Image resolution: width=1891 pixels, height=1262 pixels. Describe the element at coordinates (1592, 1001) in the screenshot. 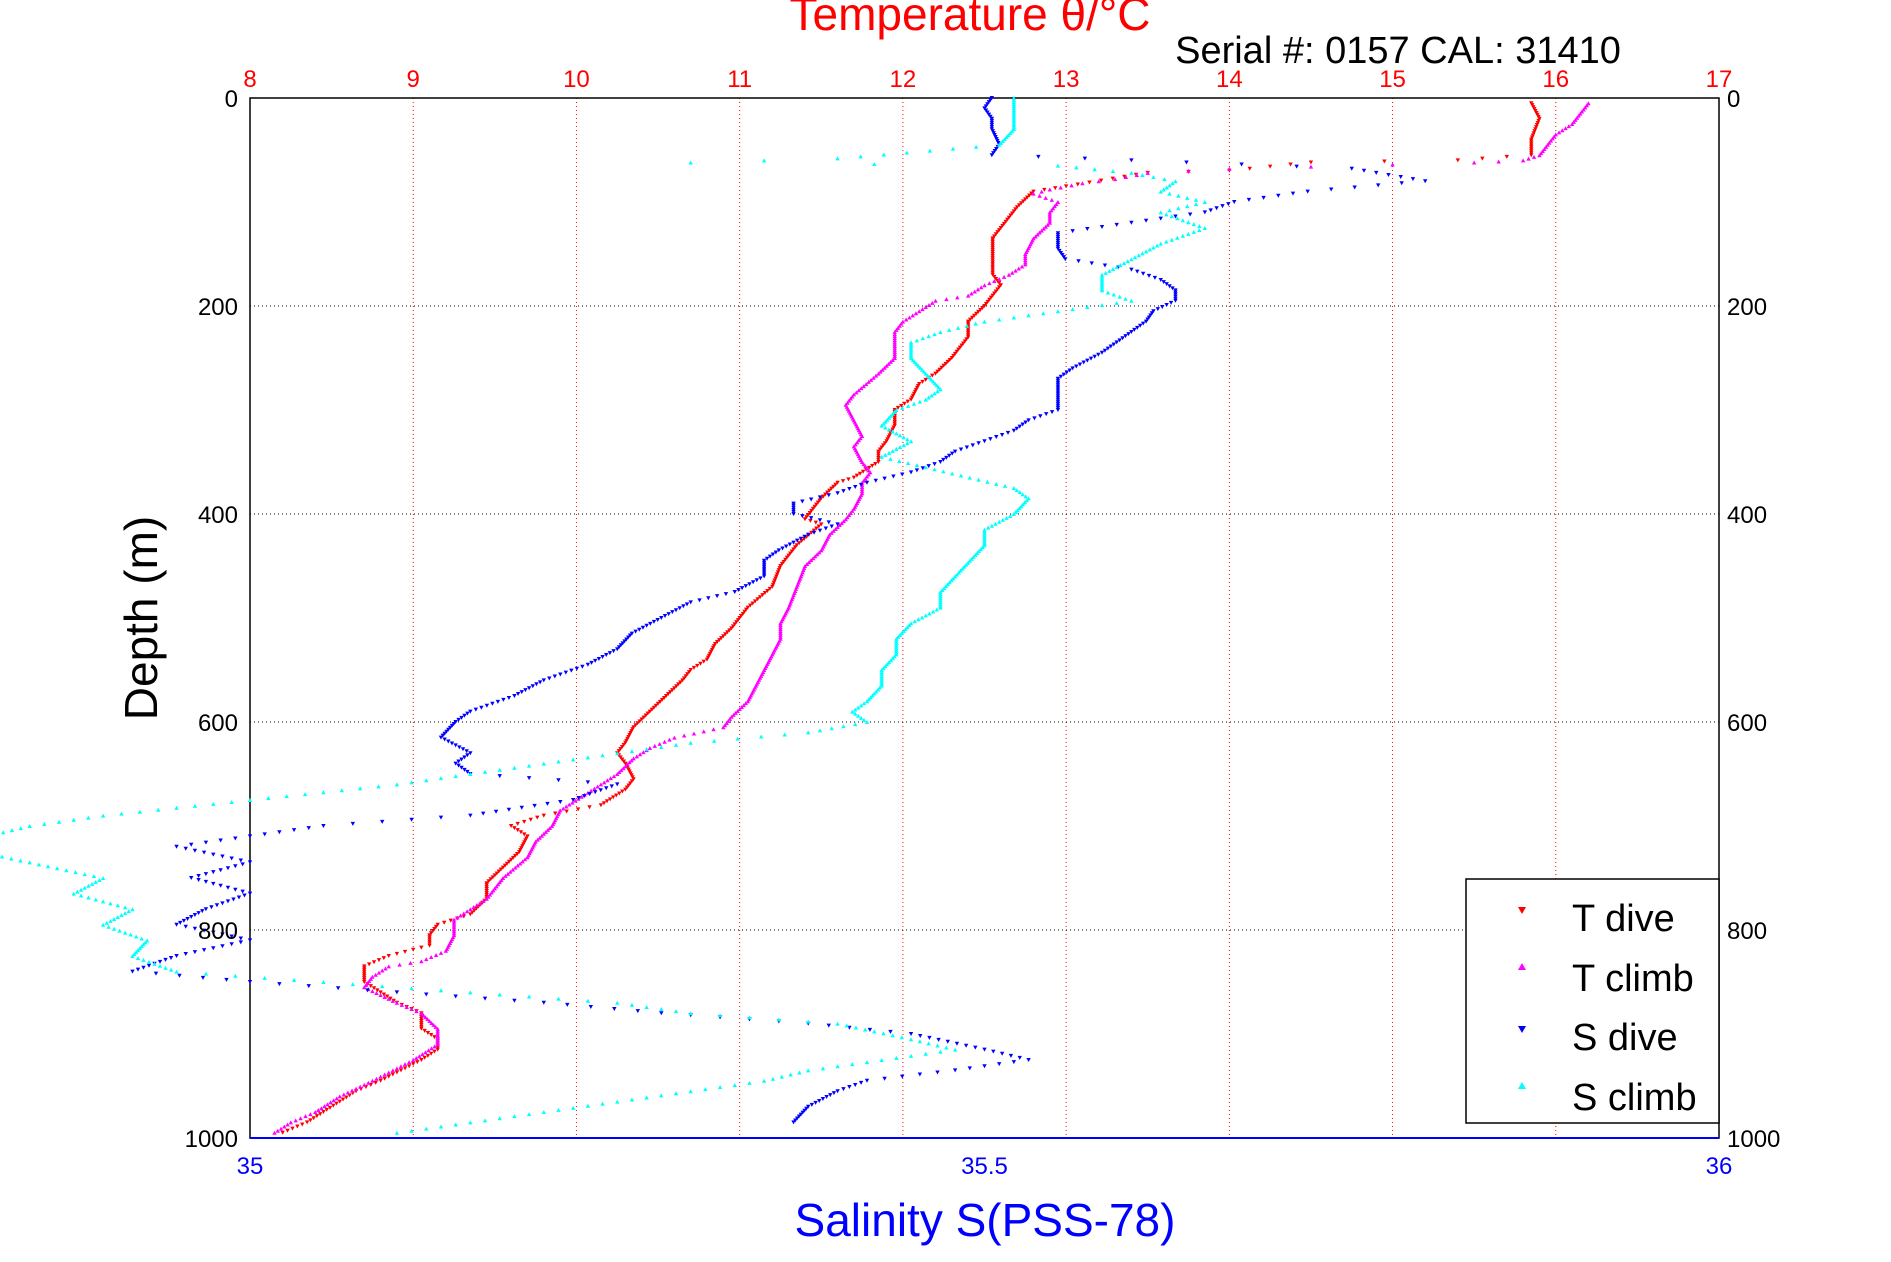

I see `legend: T dive T climb S dive S climb` at that location.